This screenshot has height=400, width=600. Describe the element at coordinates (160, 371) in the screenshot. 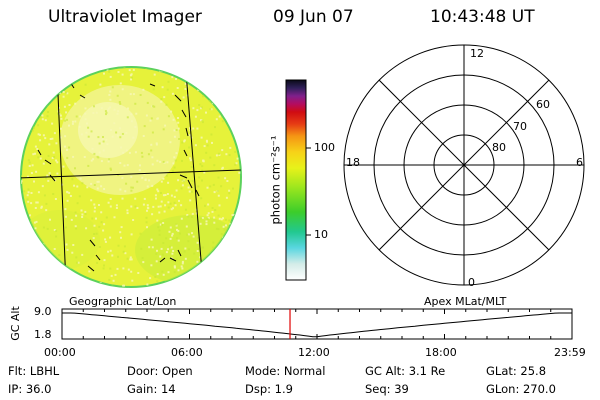

I see `info-door: Door: Open` at that location.